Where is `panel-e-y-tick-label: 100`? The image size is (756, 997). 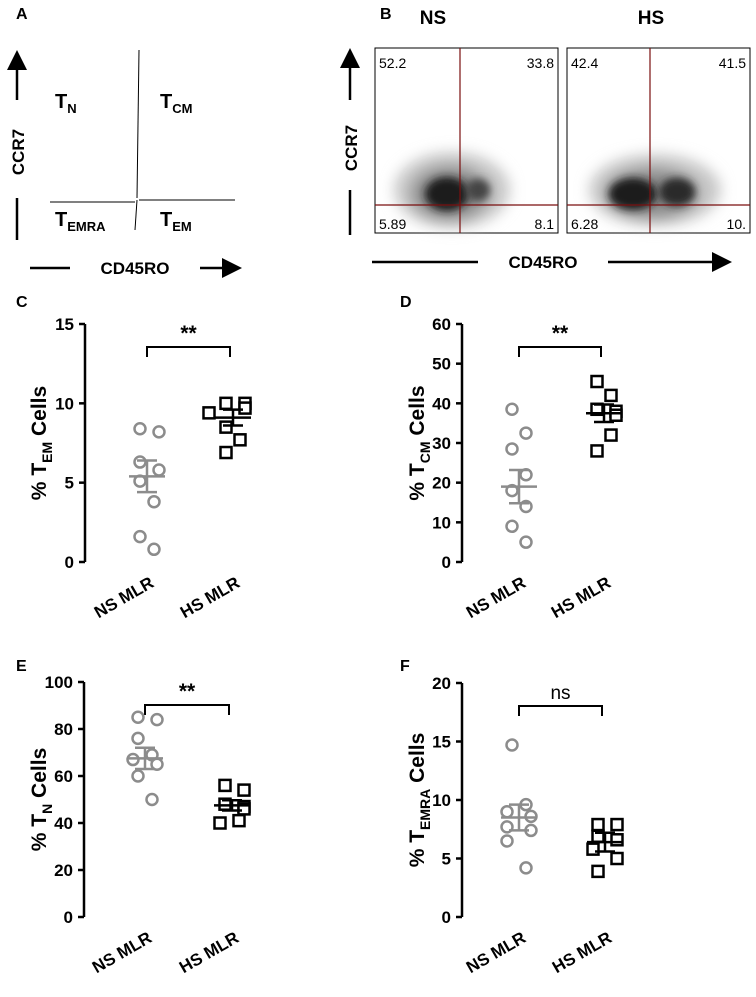 panel-e-y-tick-label: 100 is located at coordinates (59, 682).